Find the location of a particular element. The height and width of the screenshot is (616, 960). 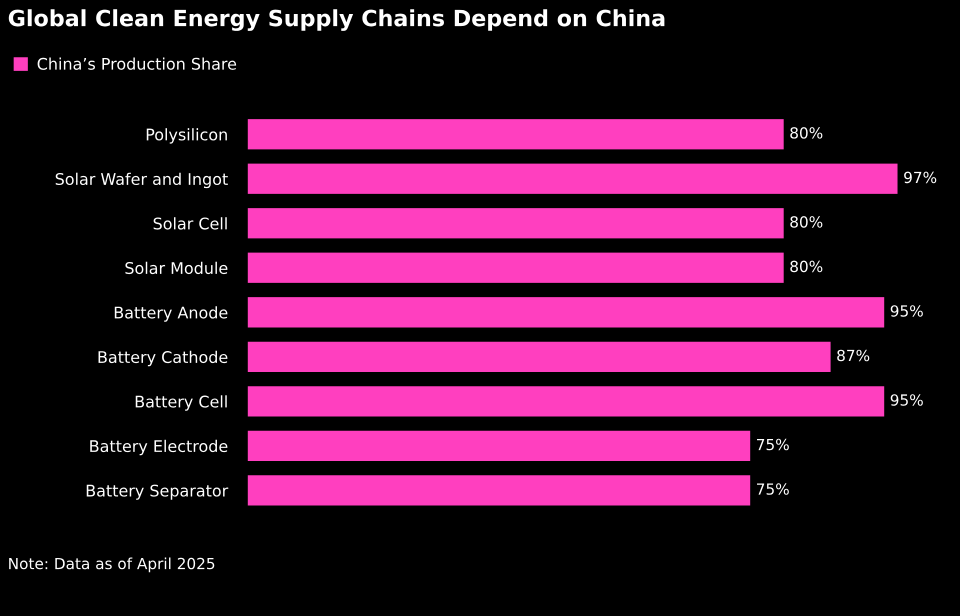

y-tick-label: Battery Separator is located at coordinates (157, 492).